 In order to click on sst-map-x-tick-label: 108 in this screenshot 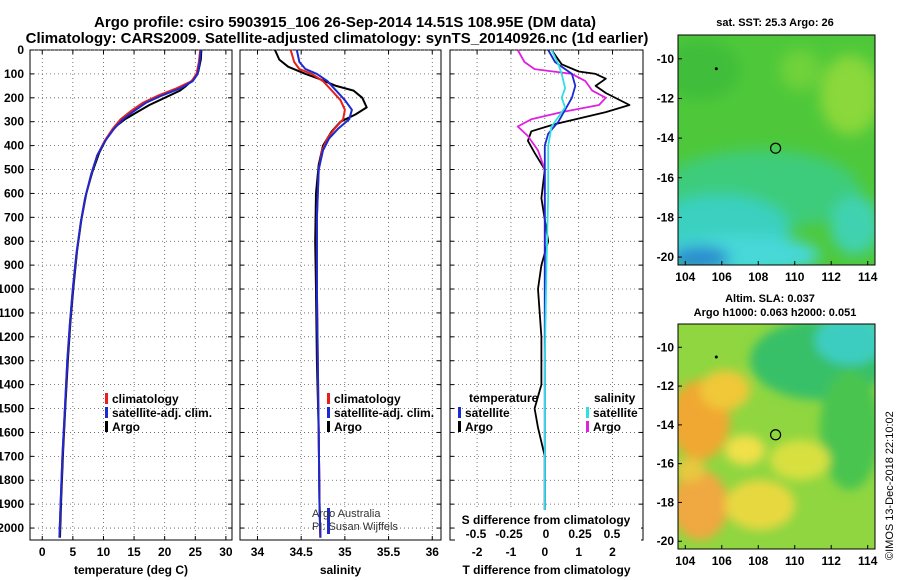, I will do `click(758, 277)`.